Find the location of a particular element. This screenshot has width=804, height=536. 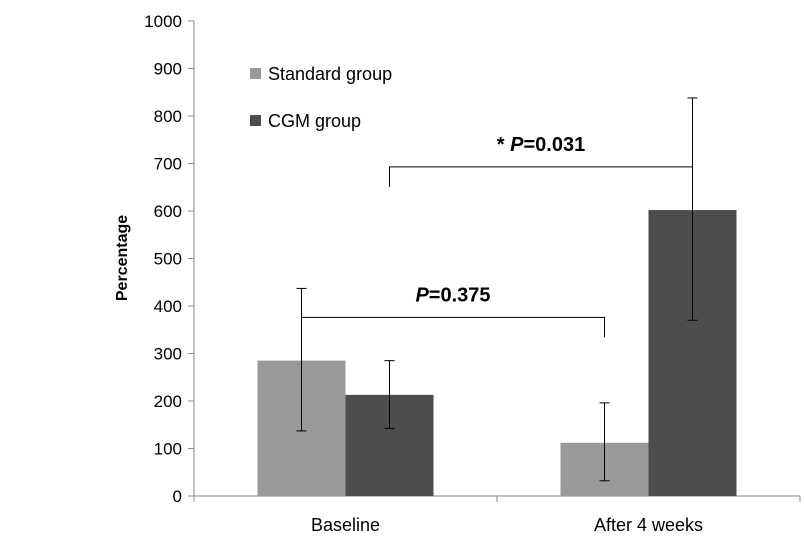

p-value-label: P=0.375 is located at coordinates (452, 295).